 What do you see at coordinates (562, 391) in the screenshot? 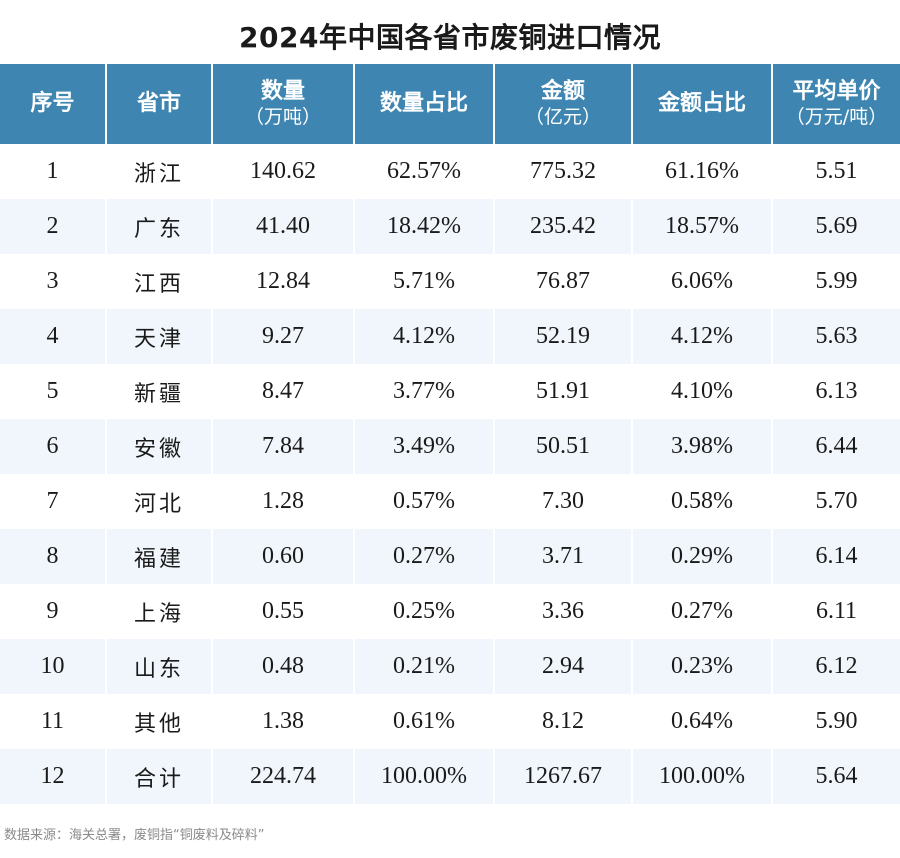
I see `cell-amount: 51.91` at bounding box center [562, 391].